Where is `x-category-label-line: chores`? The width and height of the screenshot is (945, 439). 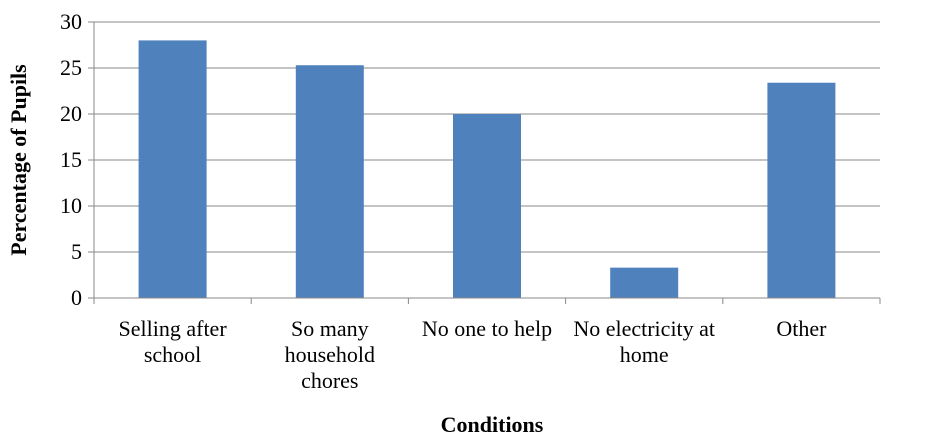 x-category-label-line: chores is located at coordinates (329, 380).